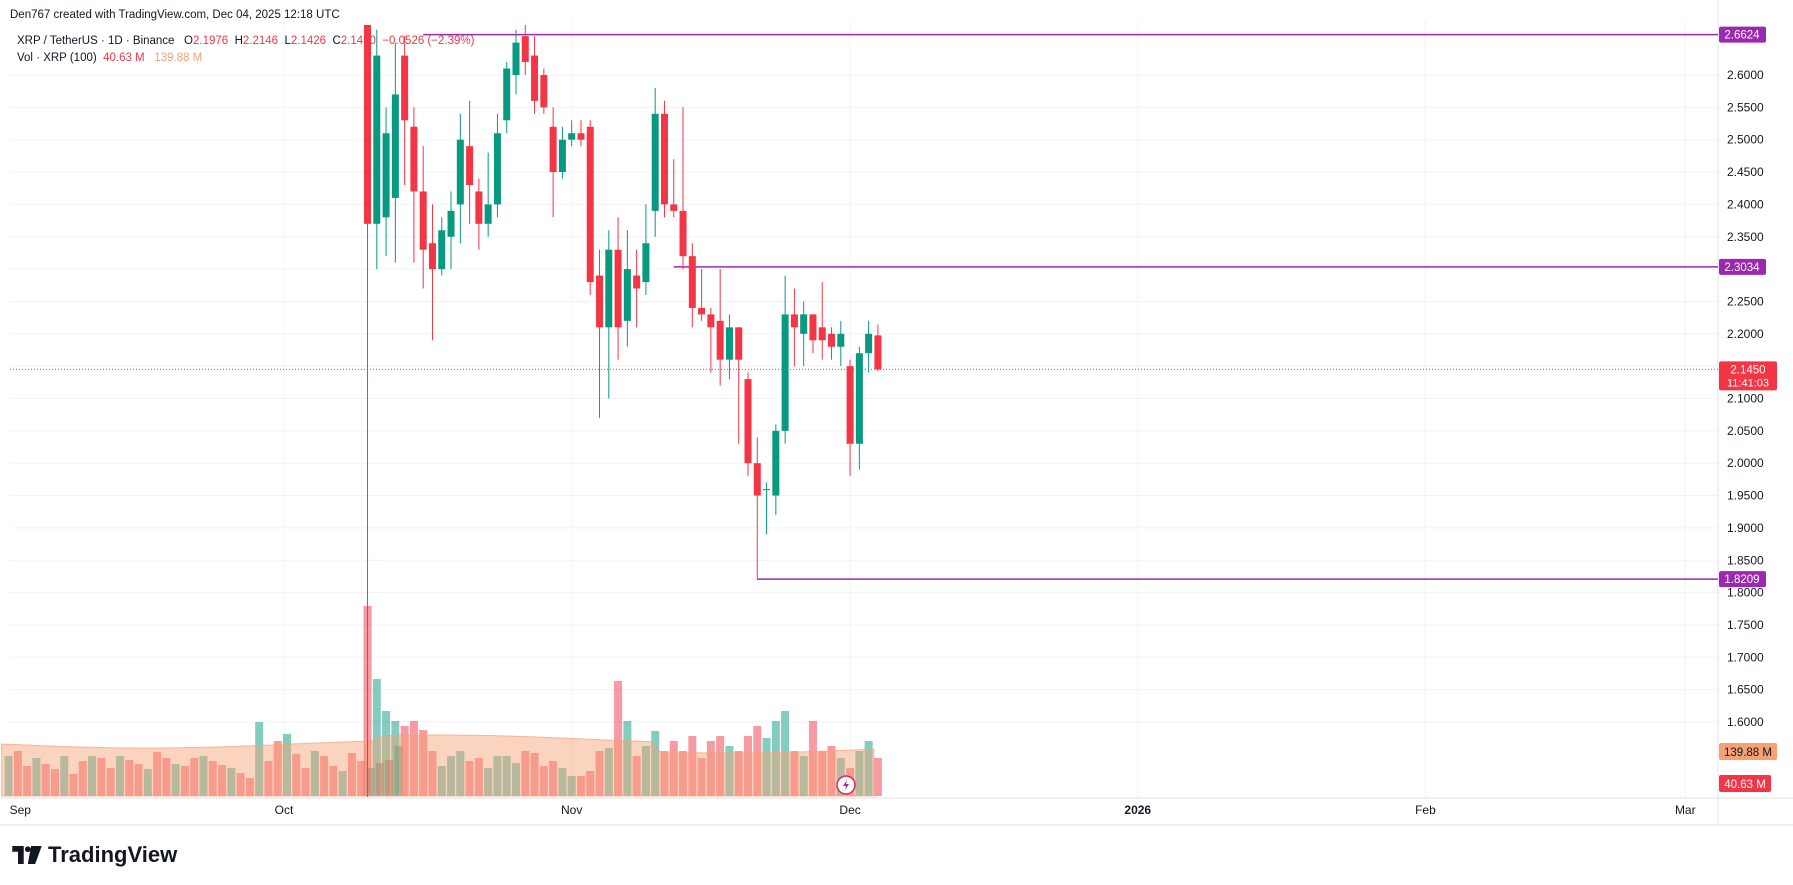 This screenshot has height=885, width=1793. What do you see at coordinates (1745, 657) in the screenshot?
I see `y-tick-label: 1.7000` at bounding box center [1745, 657].